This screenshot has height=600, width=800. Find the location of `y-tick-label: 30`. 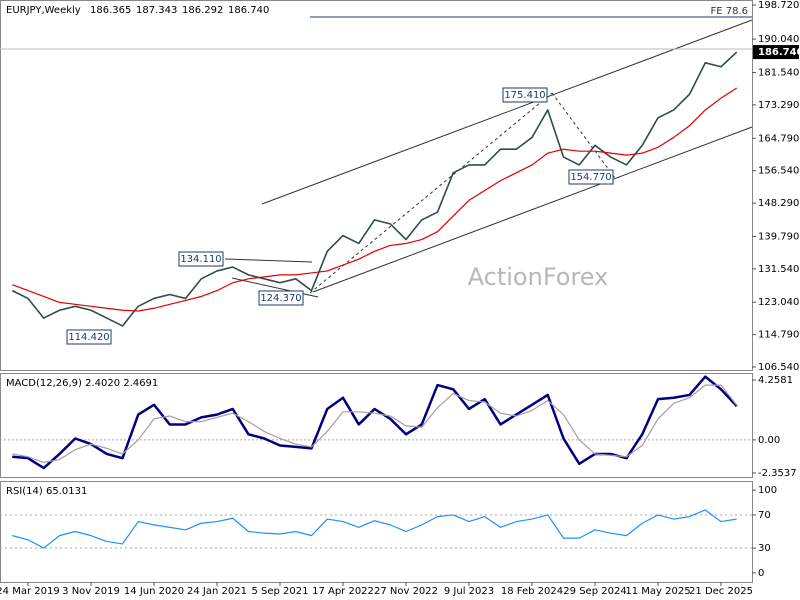

y-tick-label: 30 is located at coordinates (764, 548).